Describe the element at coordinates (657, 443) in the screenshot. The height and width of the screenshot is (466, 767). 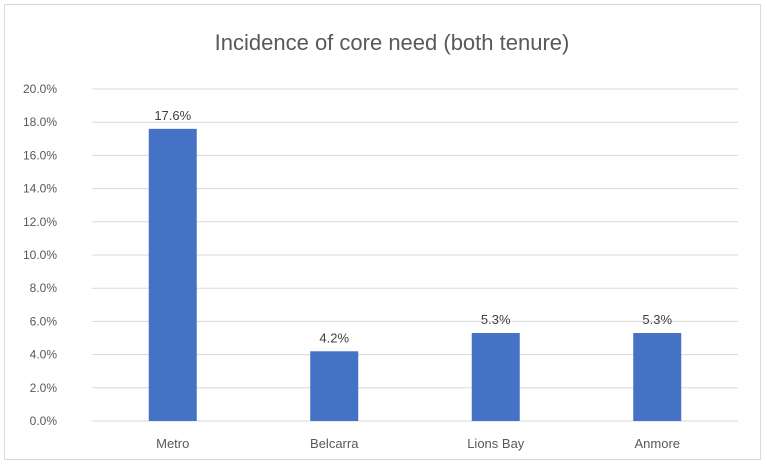
I see `x-tick-label: Anmore` at that location.